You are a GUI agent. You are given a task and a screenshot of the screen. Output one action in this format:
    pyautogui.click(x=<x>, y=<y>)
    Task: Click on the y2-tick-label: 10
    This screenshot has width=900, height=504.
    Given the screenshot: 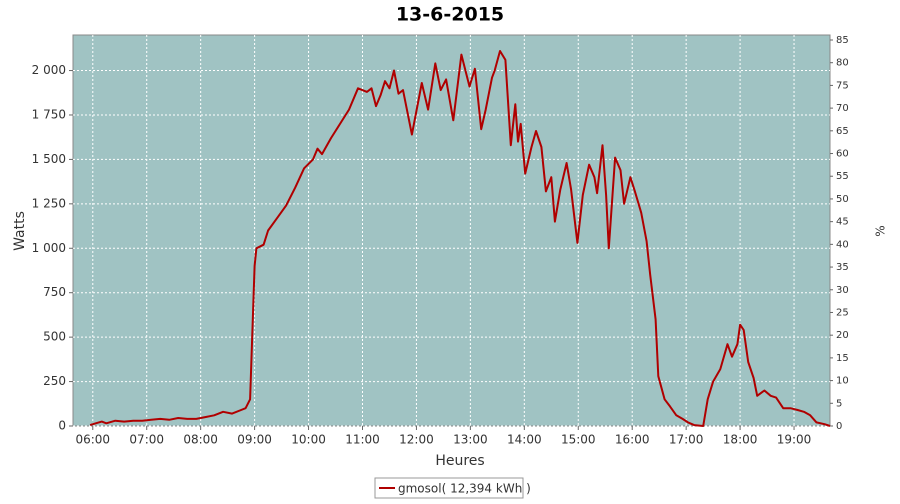 What is the action you would take?
    pyautogui.click(x=842, y=381)
    